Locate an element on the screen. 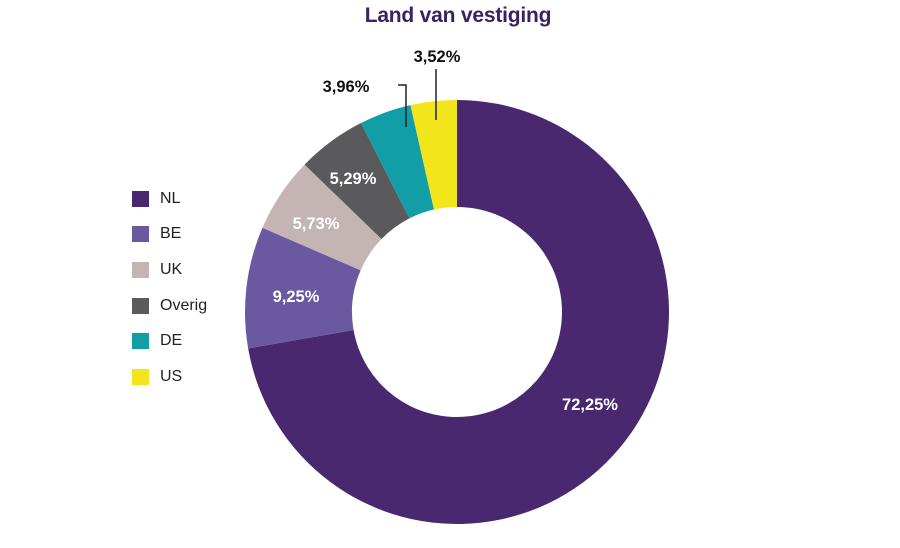 The image size is (900, 548). legend-label-uk: UK is located at coordinates (171, 269).